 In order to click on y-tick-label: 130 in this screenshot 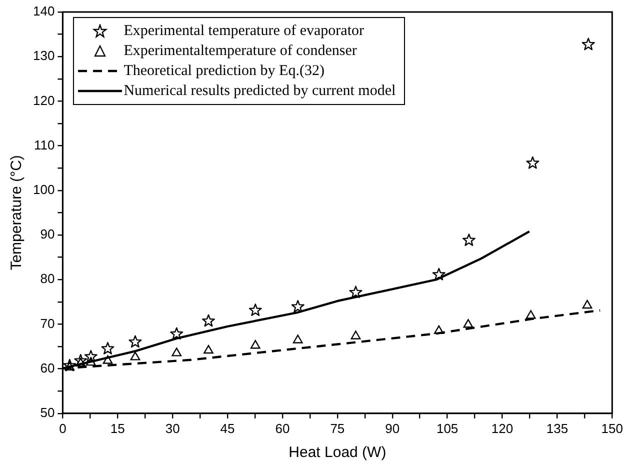, I will do `click(43, 56)`.